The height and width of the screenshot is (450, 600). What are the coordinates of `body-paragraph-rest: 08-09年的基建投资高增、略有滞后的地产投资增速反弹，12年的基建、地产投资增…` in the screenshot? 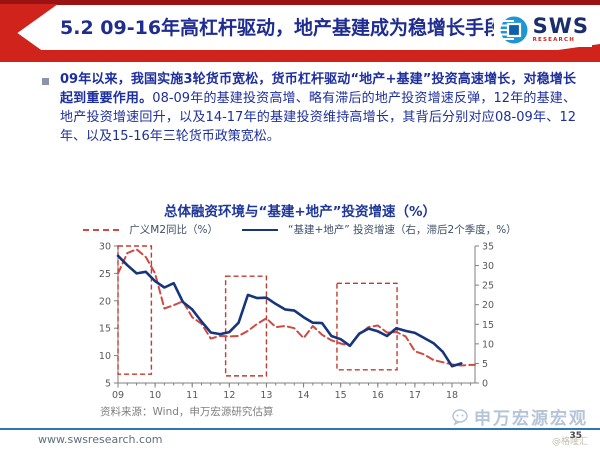 It's located at (318, 117).